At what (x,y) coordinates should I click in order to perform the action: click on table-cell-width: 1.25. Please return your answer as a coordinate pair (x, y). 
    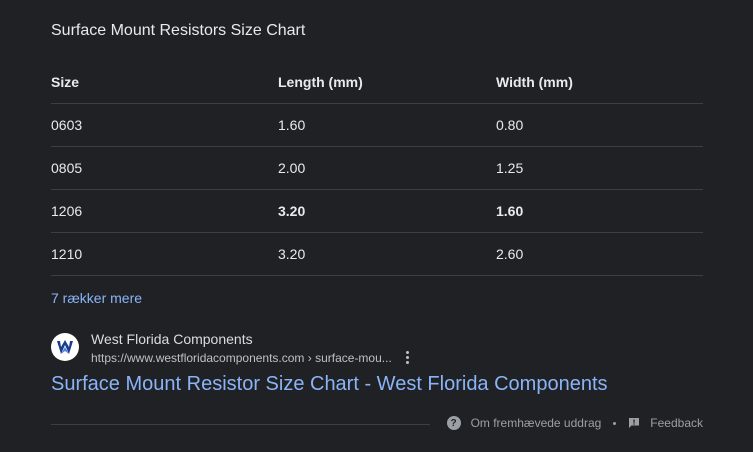
    Looking at the image, I should click on (599, 168).